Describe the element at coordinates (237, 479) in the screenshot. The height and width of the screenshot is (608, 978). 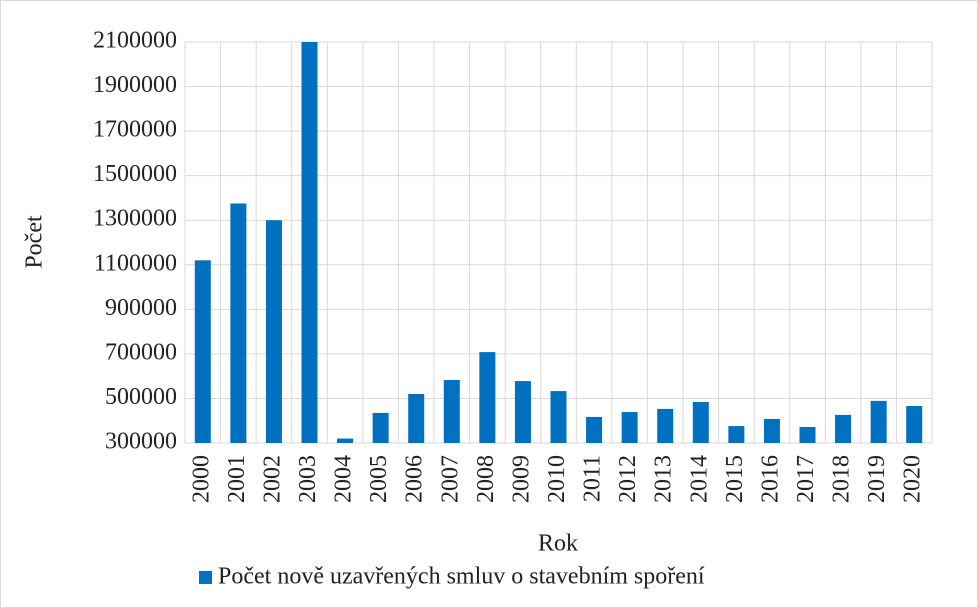
I see `x-tick-label: 2001` at that location.